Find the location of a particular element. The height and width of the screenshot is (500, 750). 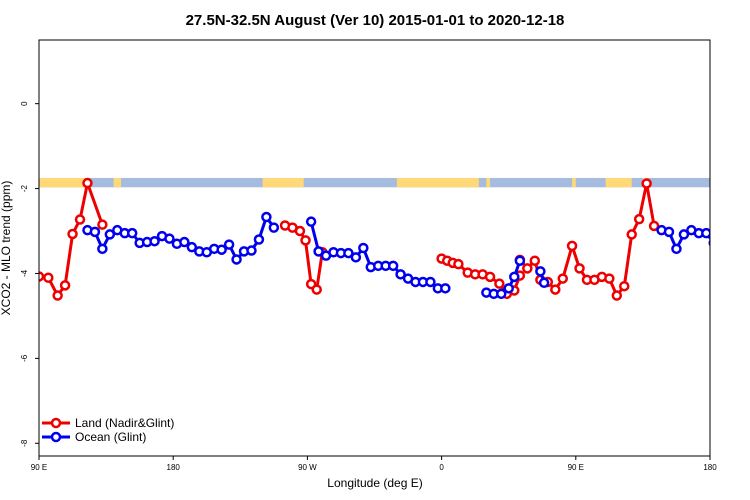

y-axis-label: XCO2 - MLO trend (ppm) is located at coordinates (6, 248).